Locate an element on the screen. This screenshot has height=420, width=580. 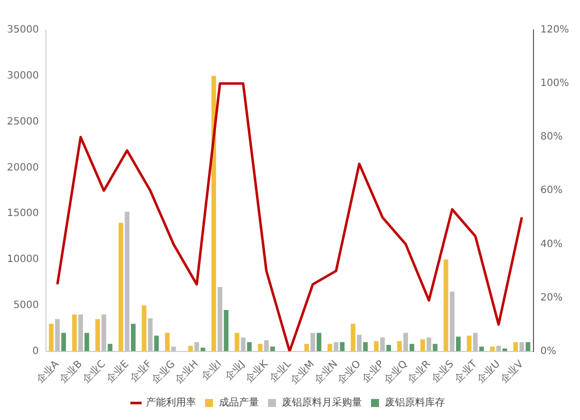
y2-tick-label: 0% is located at coordinates (548, 351).